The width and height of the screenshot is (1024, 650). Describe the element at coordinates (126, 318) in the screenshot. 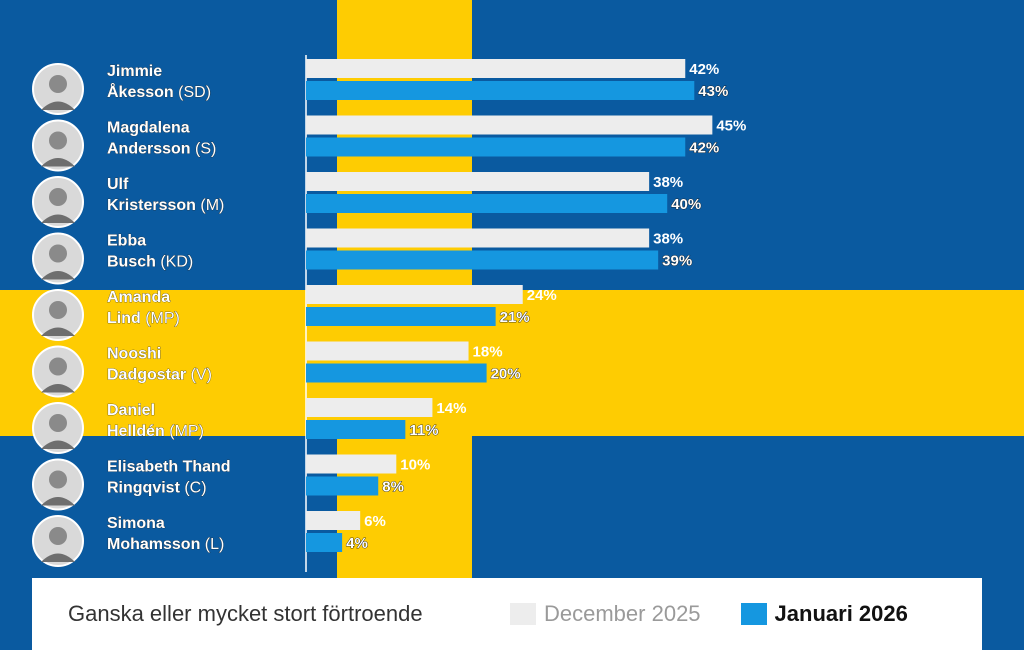

I see `person-name-line2: Lind` at that location.